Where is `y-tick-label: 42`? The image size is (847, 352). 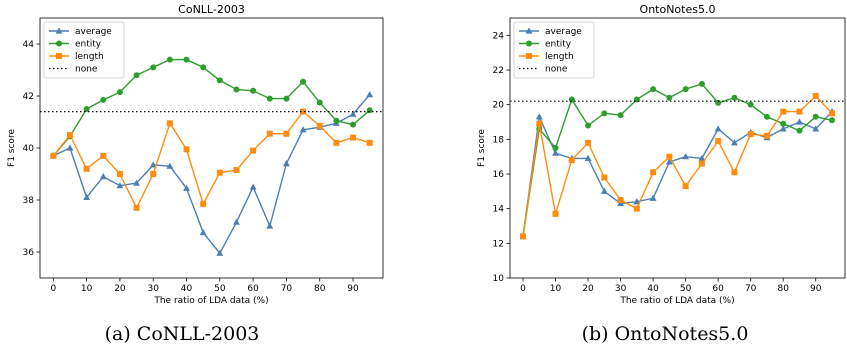
y-tick-label: 42 is located at coordinates (28, 97).